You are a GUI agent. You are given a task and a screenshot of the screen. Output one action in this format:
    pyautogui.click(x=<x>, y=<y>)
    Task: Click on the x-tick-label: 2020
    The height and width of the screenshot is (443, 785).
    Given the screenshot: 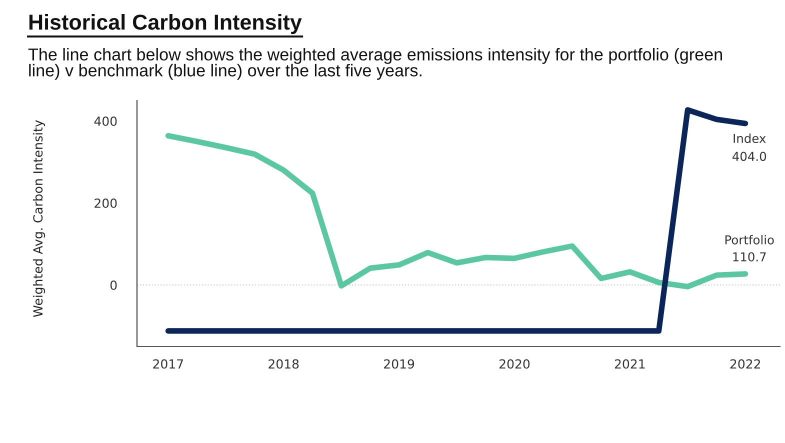 What is the action you would take?
    pyautogui.click(x=515, y=364)
    